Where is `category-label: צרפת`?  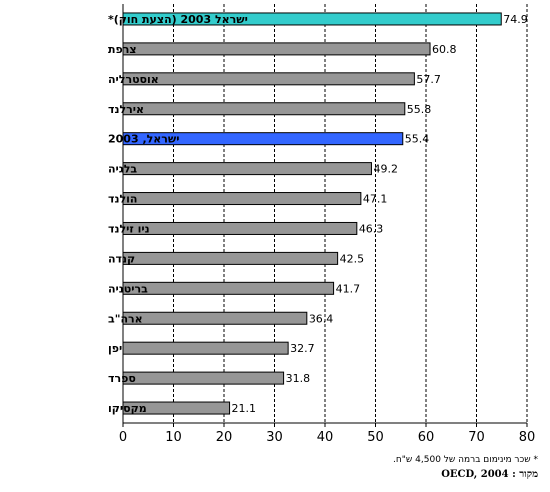 category-label: צרפת is located at coordinates (122, 49).